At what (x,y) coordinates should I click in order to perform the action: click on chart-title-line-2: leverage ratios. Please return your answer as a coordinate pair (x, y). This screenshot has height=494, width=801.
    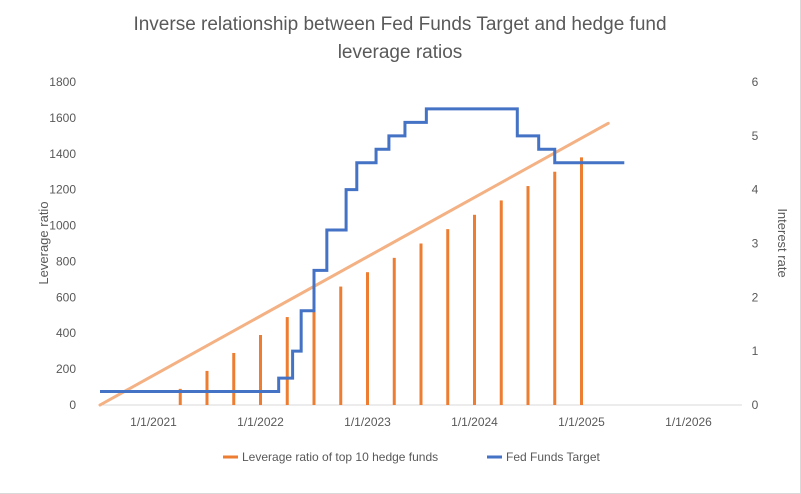
    Looking at the image, I should click on (400, 52).